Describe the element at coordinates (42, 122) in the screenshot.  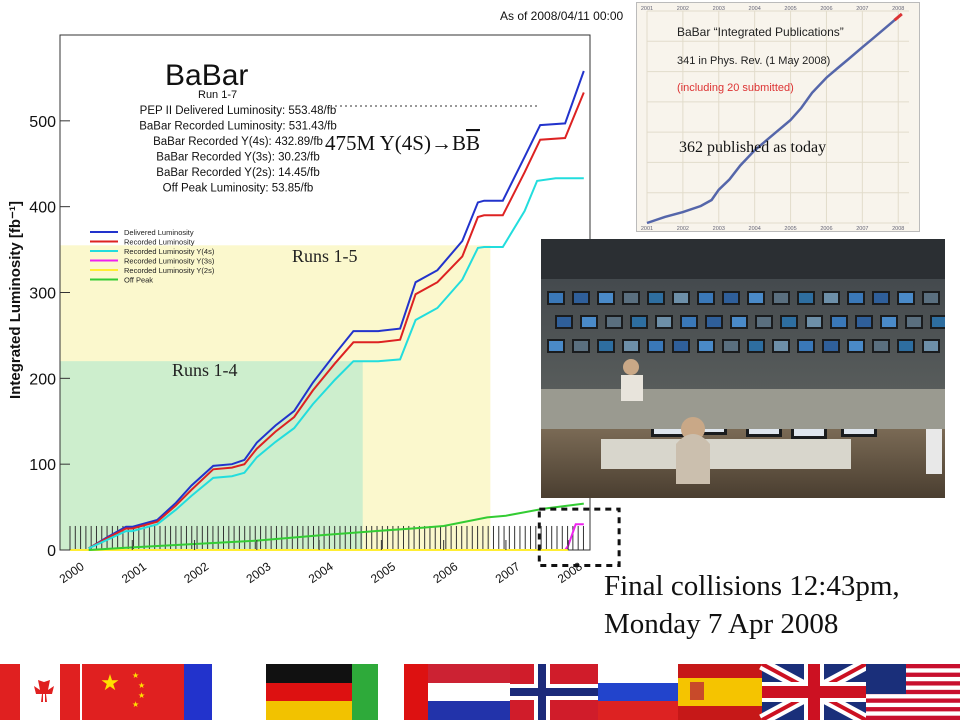
I see `y-tick-label: 500` at that location.